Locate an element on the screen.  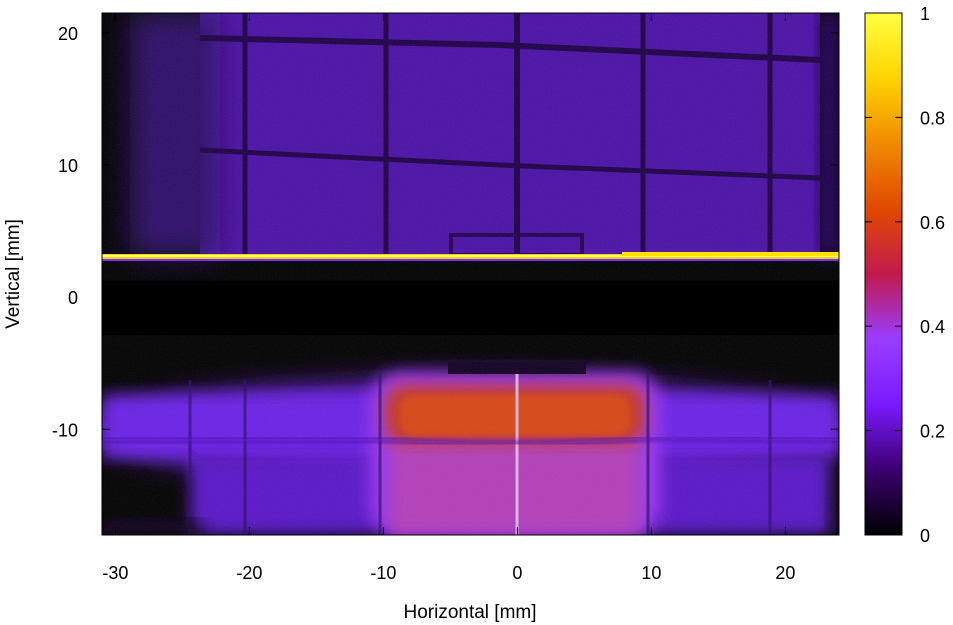
colorbar-tick-label: 0.8 is located at coordinates (932, 118).